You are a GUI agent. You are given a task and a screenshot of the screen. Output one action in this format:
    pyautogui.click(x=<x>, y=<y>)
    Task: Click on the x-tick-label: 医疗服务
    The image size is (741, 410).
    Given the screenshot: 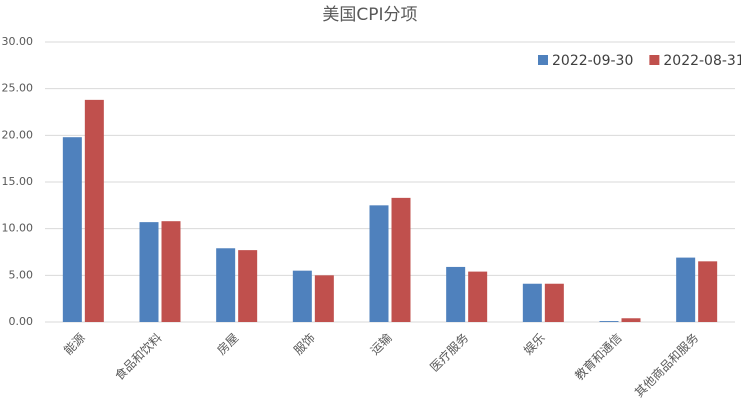 What is the action you would take?
    pyautogui.click(x=449, y=352)
    